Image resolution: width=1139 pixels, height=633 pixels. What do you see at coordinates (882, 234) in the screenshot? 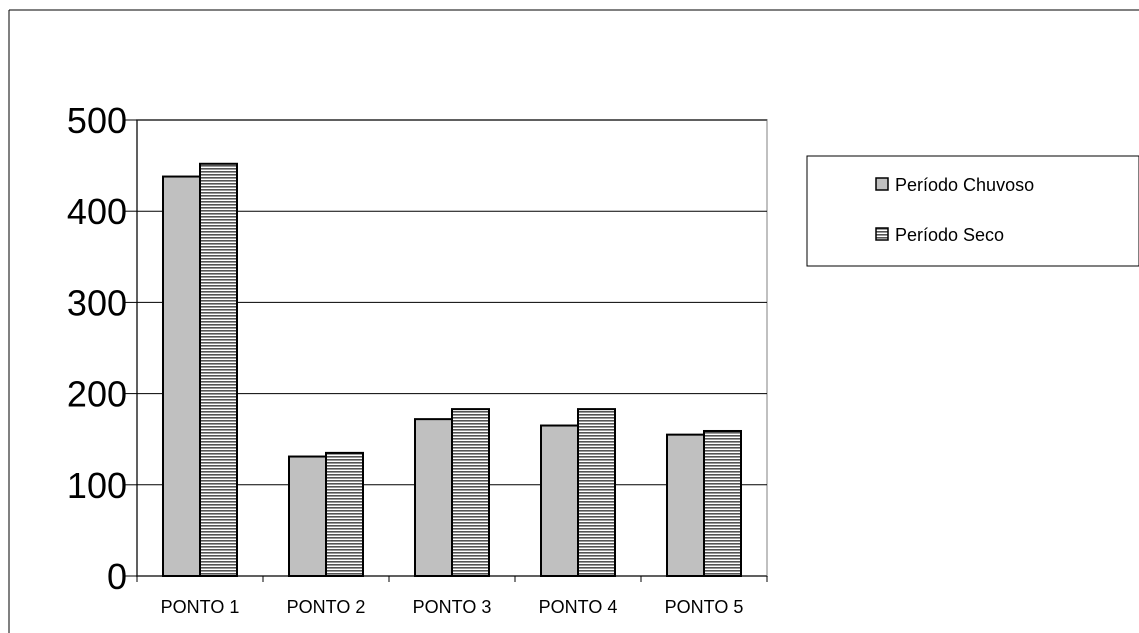
I see `legend-swatch-seco` at bounding box center [882, 234].